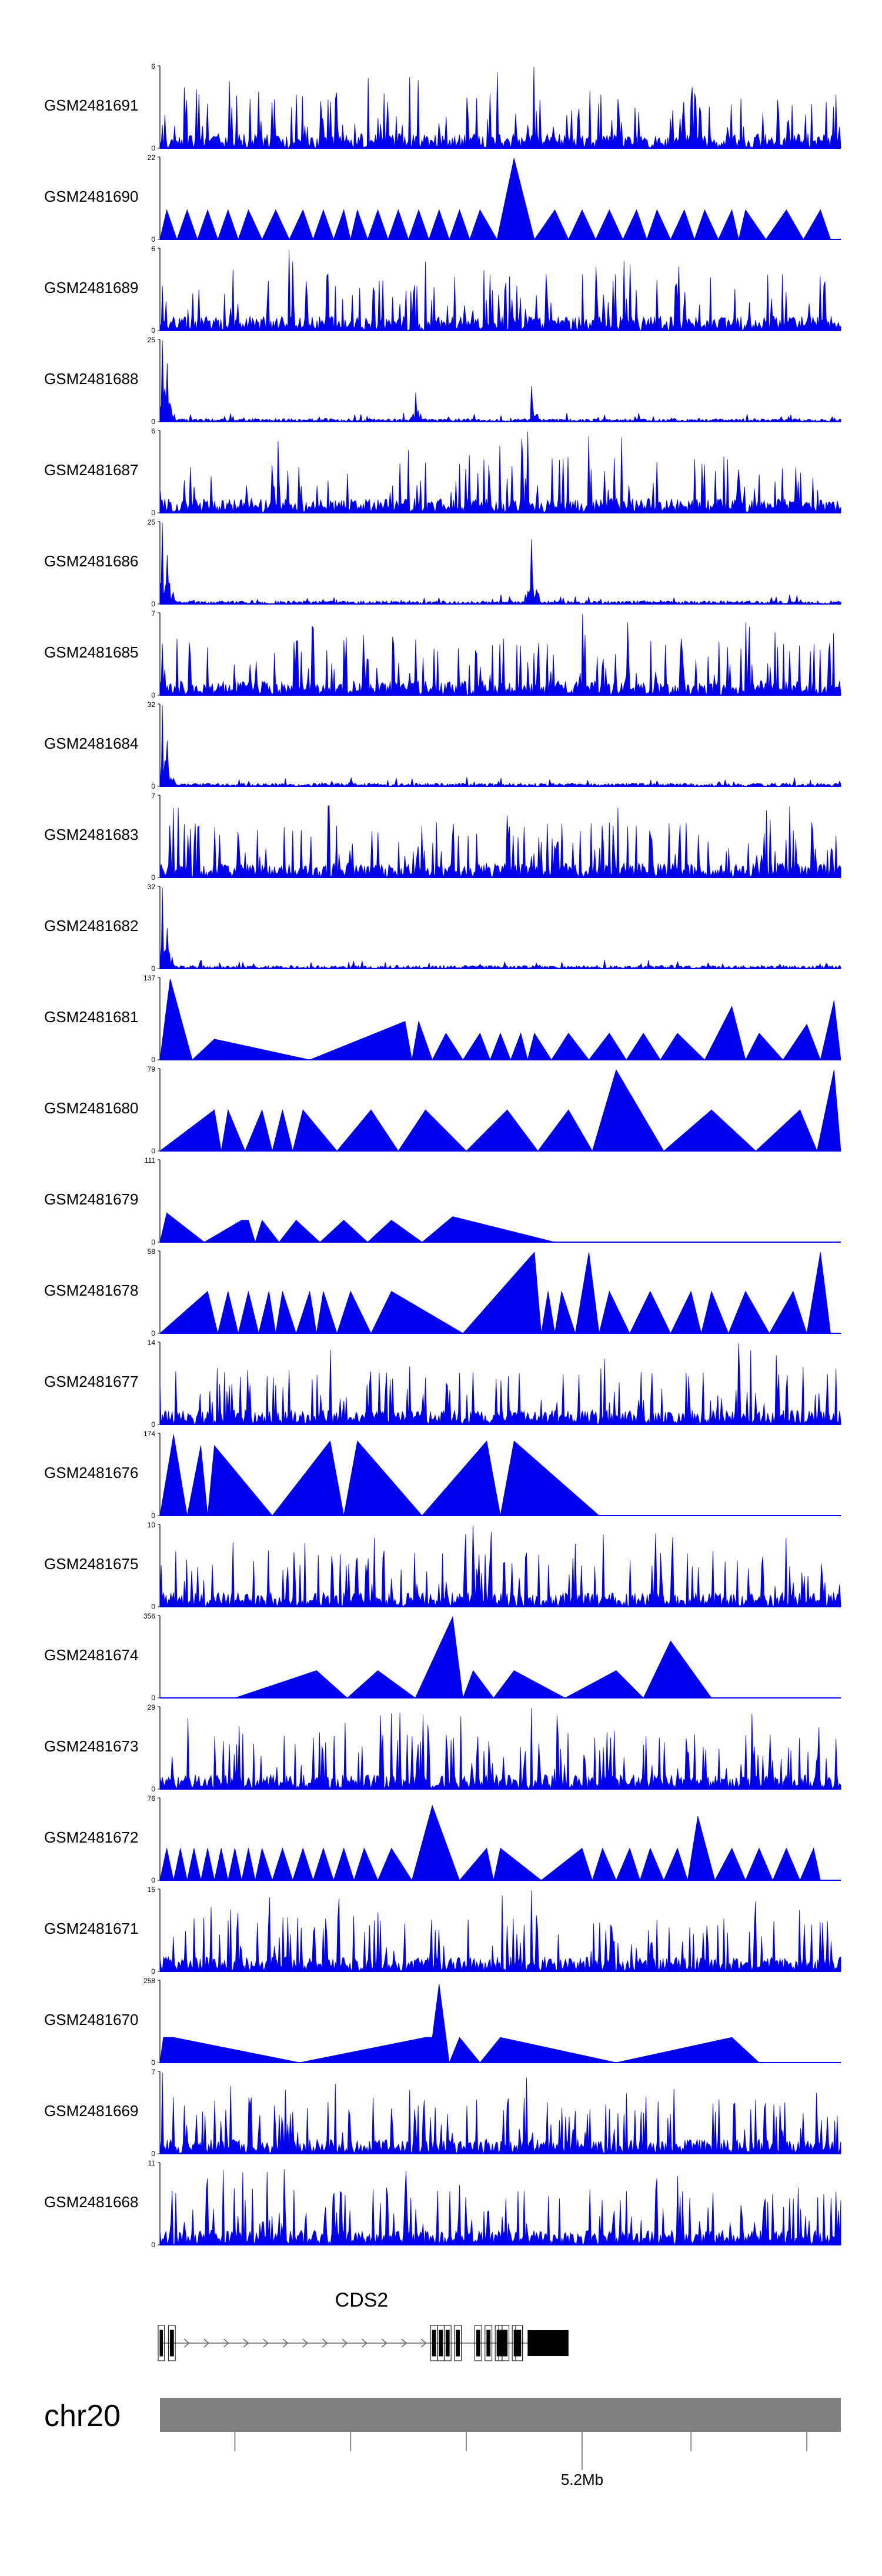 This screenshot has width=882, height=2576. What do you see at coordinates (152, 887) in the screenshot?
I see `y-max-label: 32` at bounding box center [152, 887].